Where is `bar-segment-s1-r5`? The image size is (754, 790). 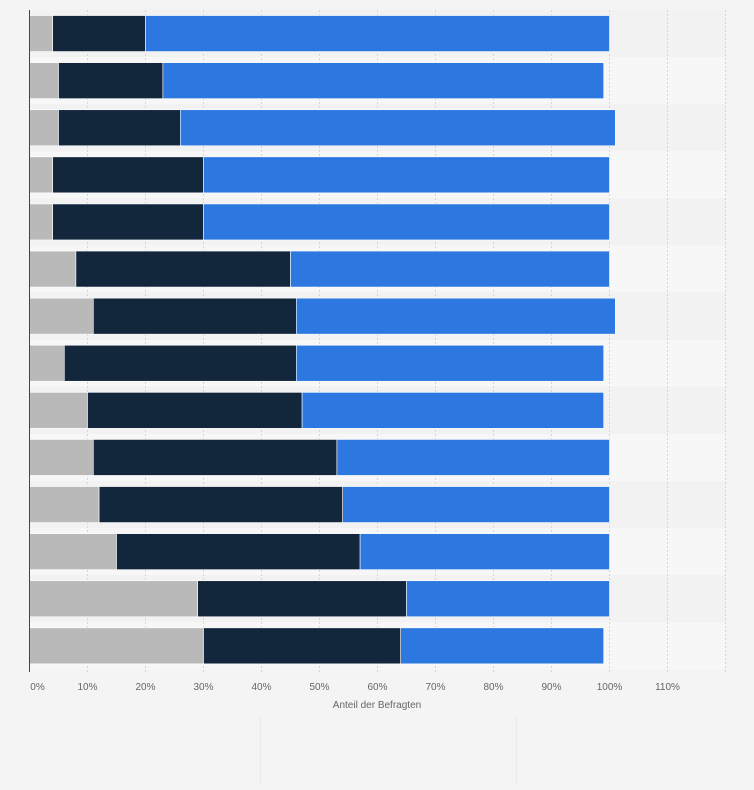 bar-segment-s1-r5 is located at coordinates (41, 222).